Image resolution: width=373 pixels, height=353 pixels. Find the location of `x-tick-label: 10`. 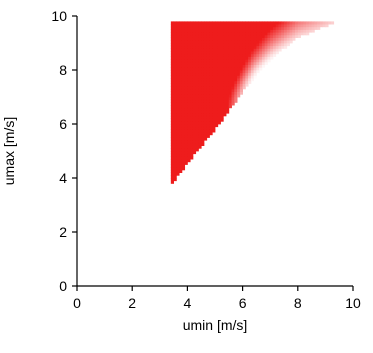

x-tick-label: 10 is located at coordinates (353, 303).